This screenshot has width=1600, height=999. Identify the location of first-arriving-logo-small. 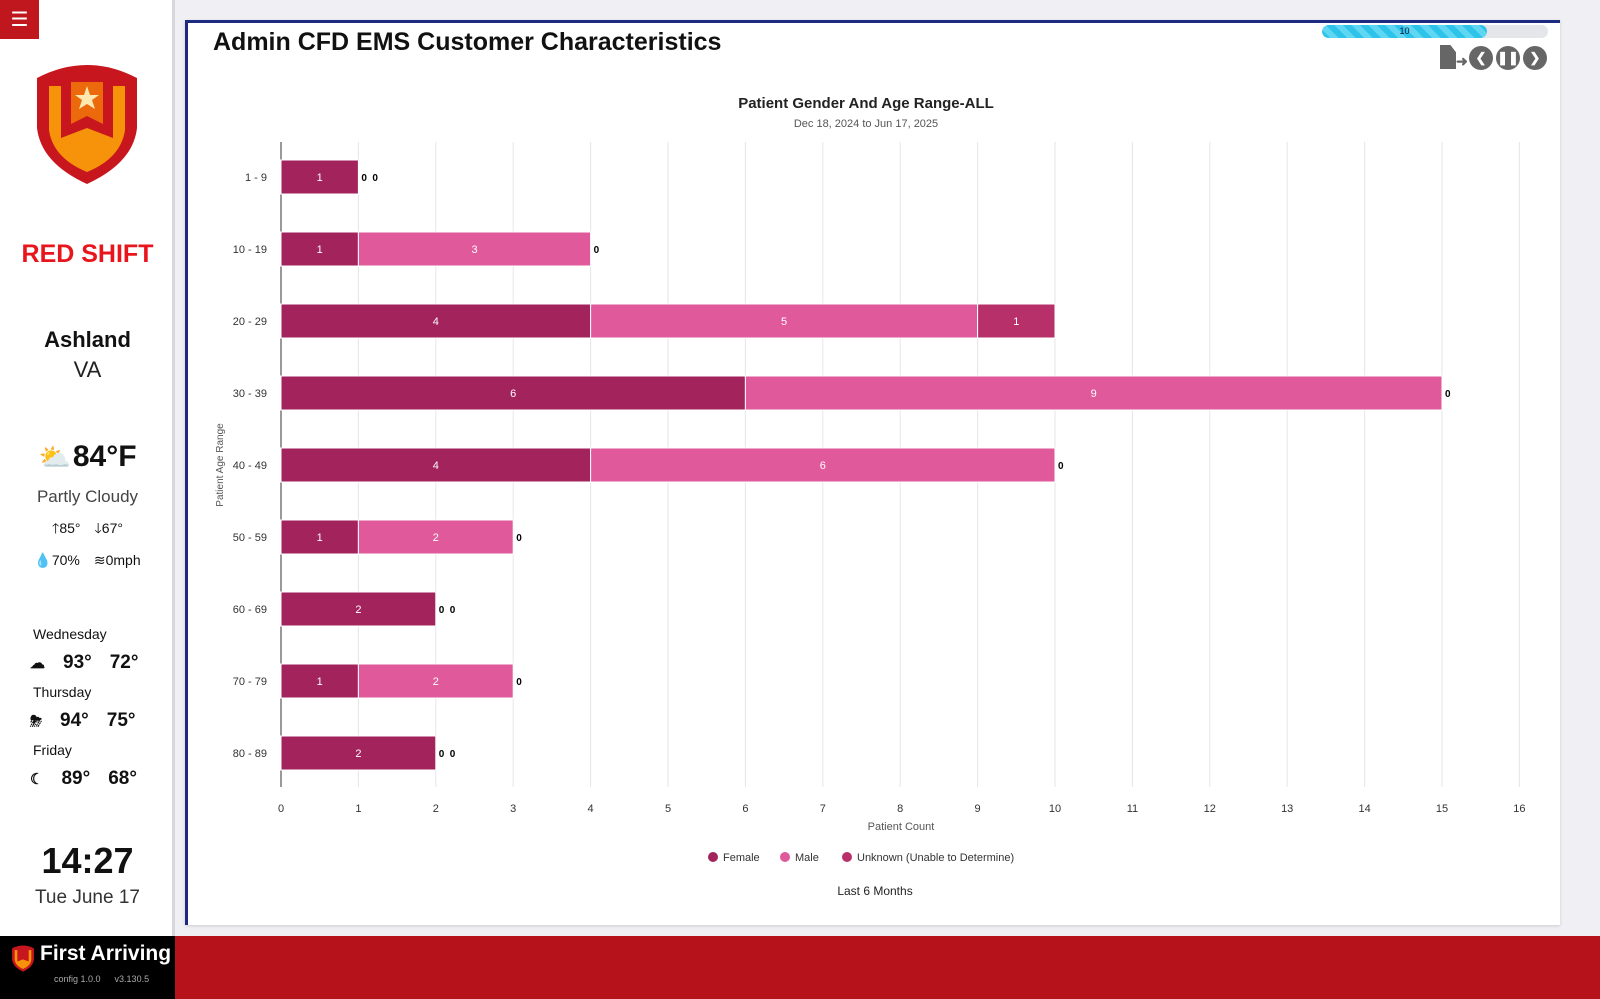
(23, 958).